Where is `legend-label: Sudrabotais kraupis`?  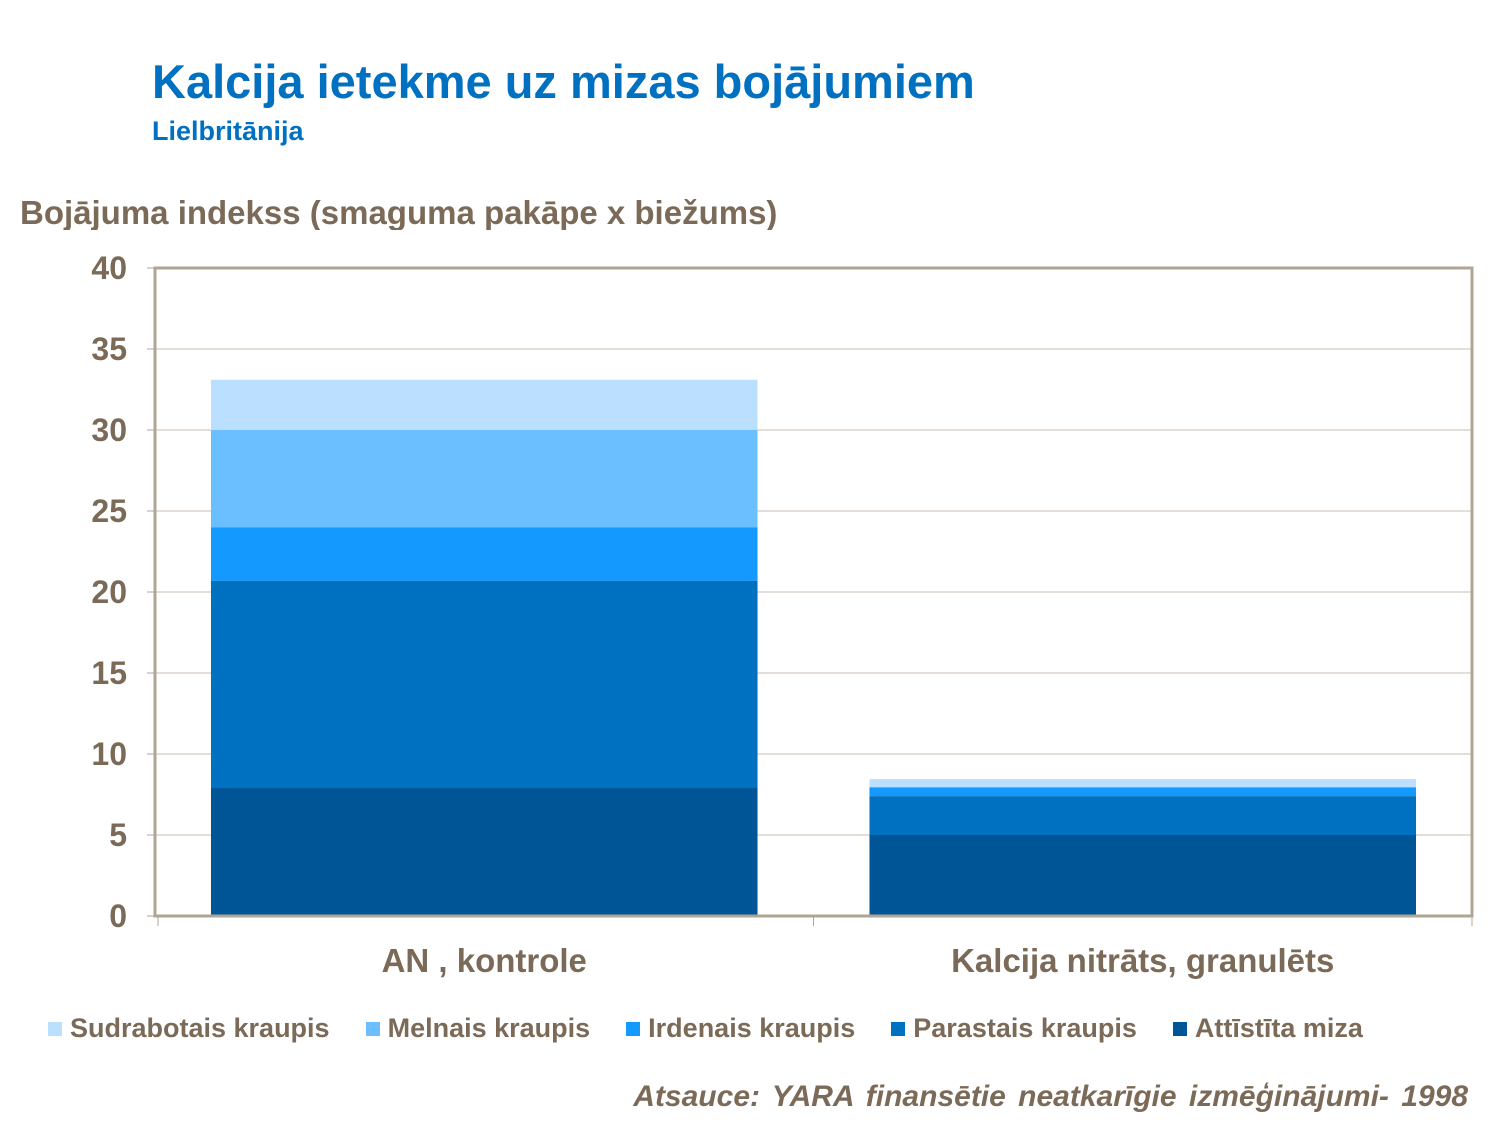 legend-label: Sudrabotais kraupis is located at coordinates (200, 1028).